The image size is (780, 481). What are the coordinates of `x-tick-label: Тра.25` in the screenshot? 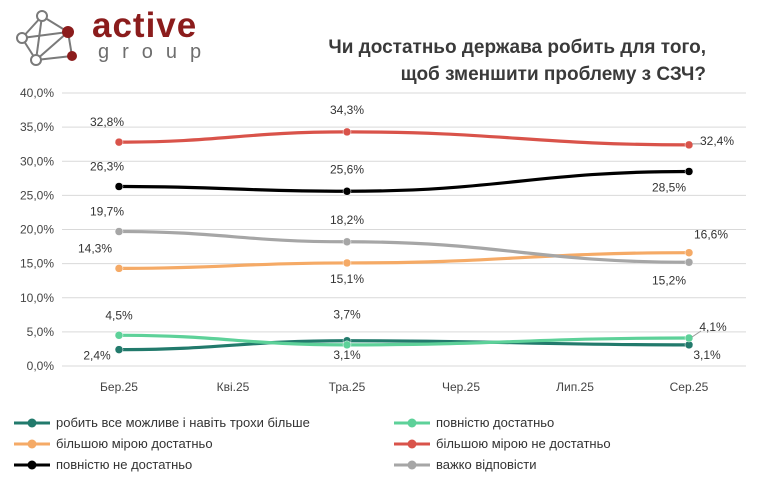 It's located at (347, 387).